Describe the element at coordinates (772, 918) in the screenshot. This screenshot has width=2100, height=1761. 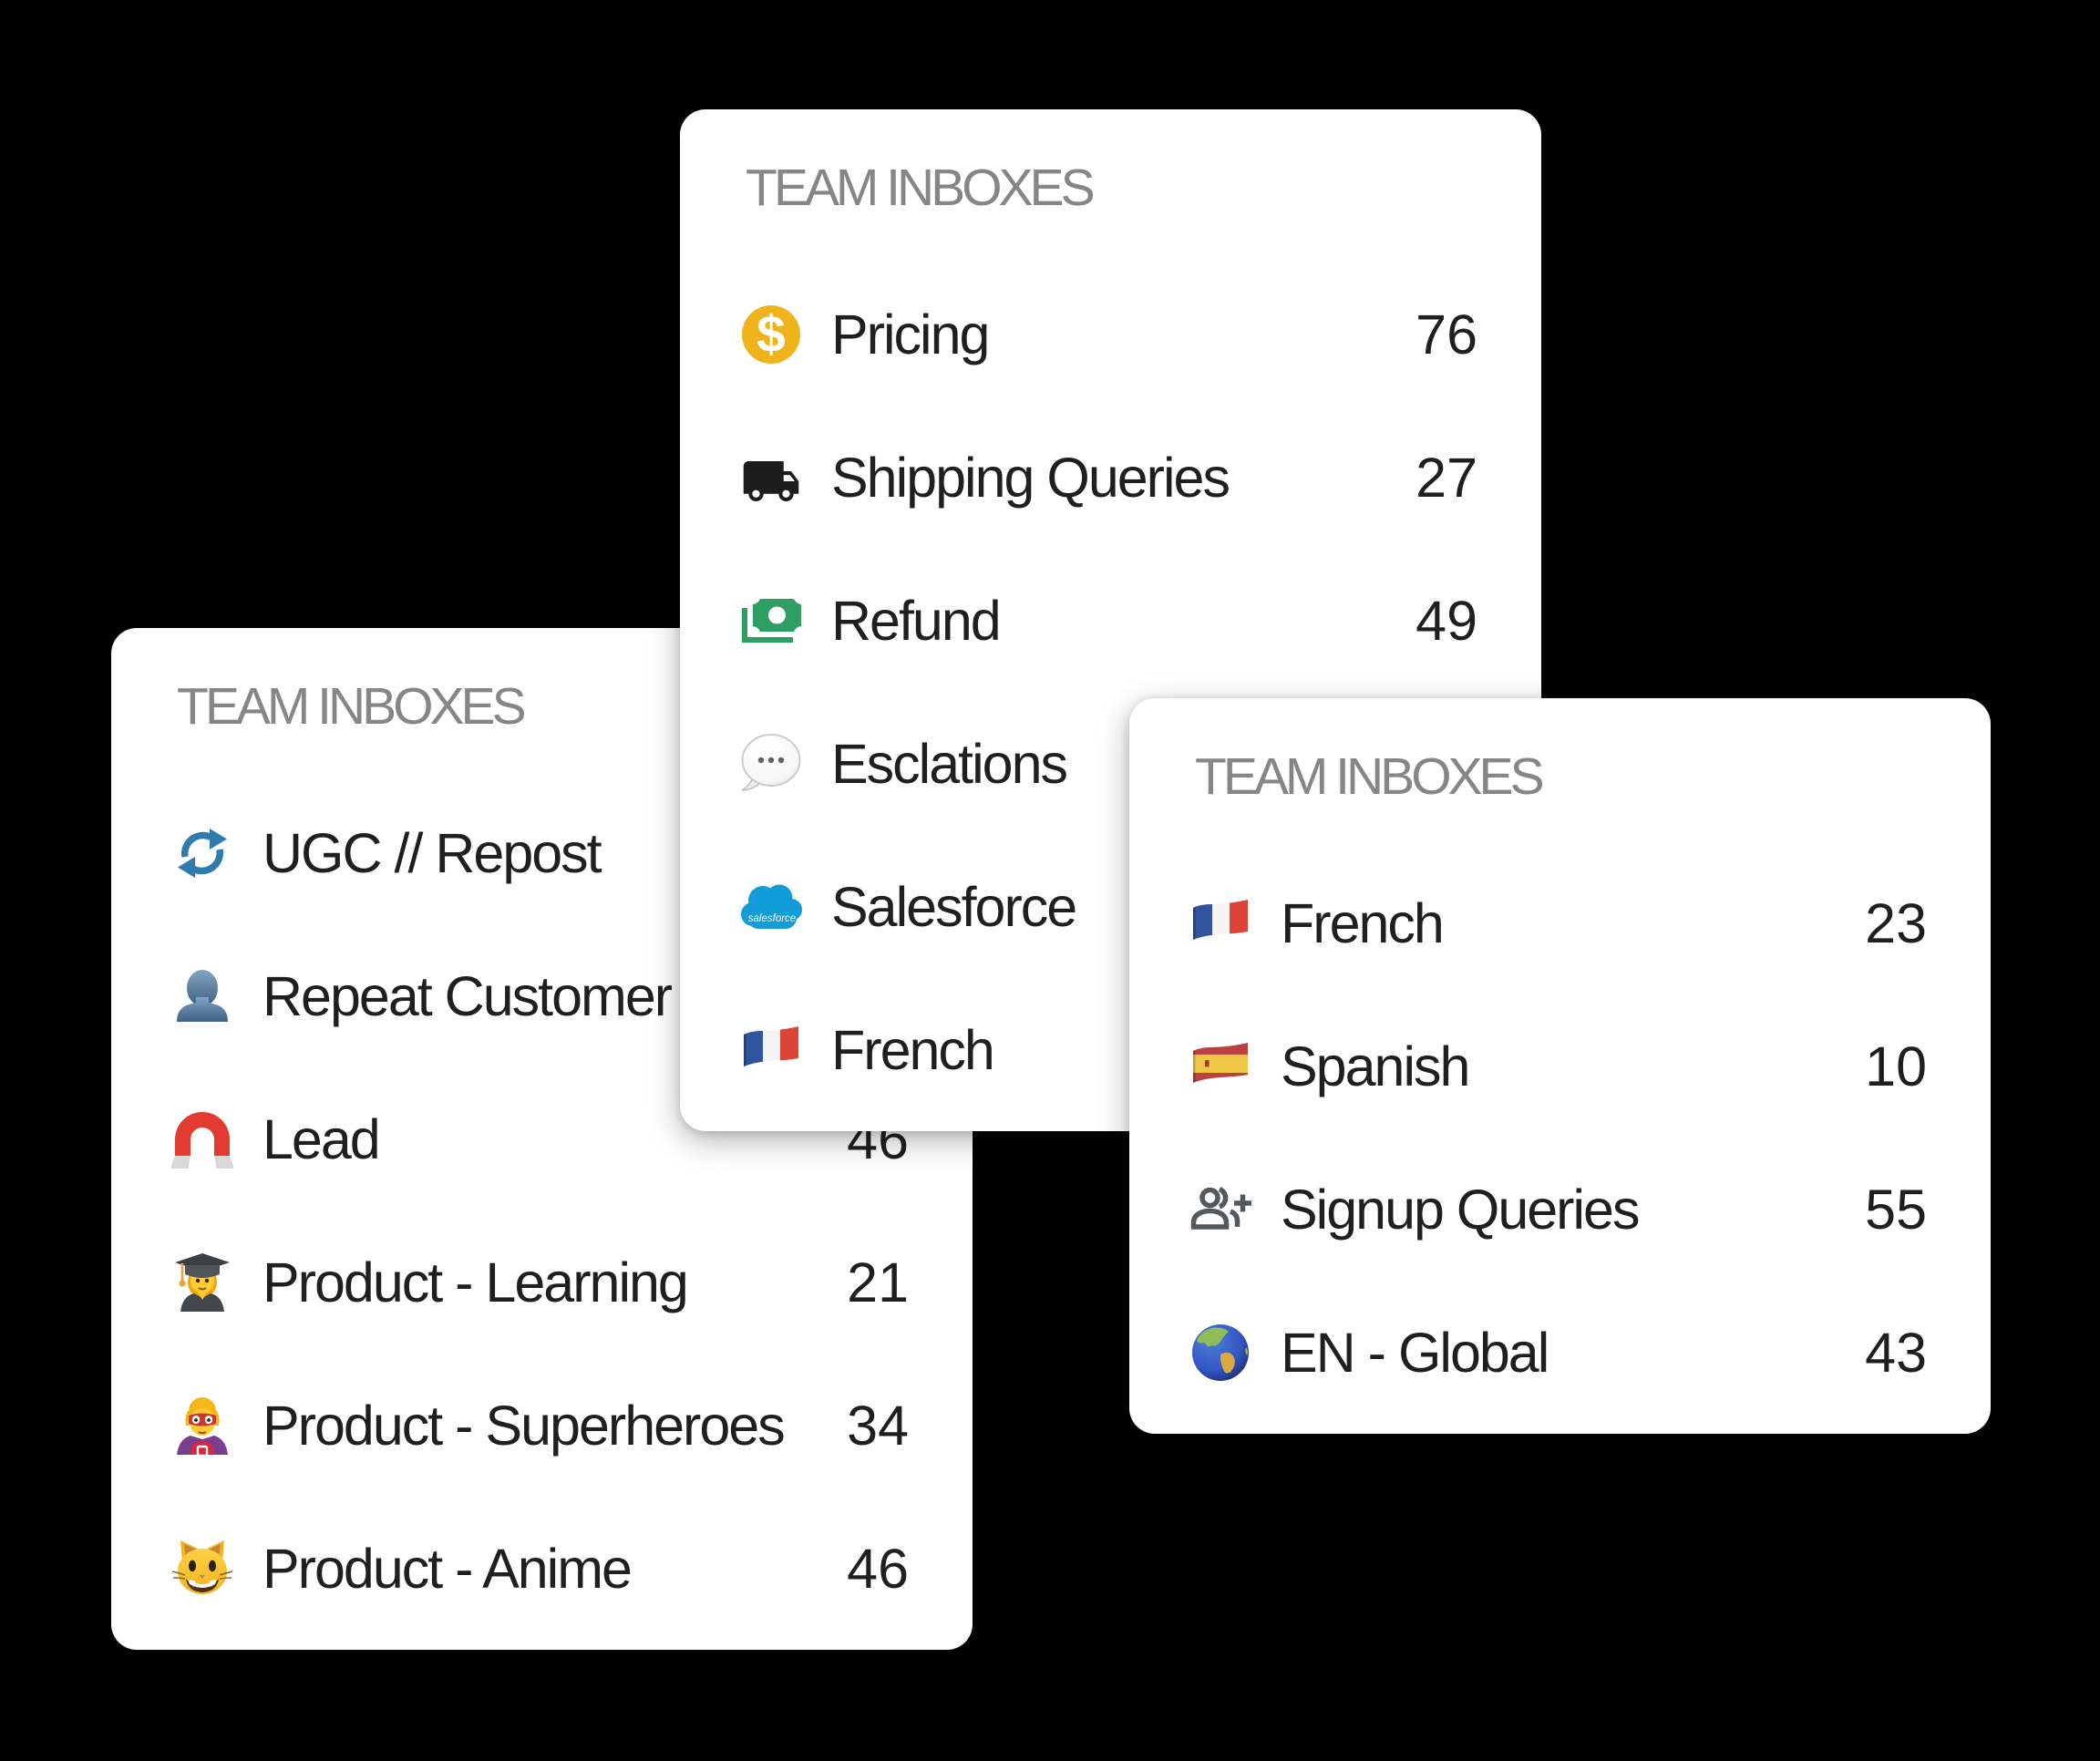
I see `svg-text: salesforce` at that location.